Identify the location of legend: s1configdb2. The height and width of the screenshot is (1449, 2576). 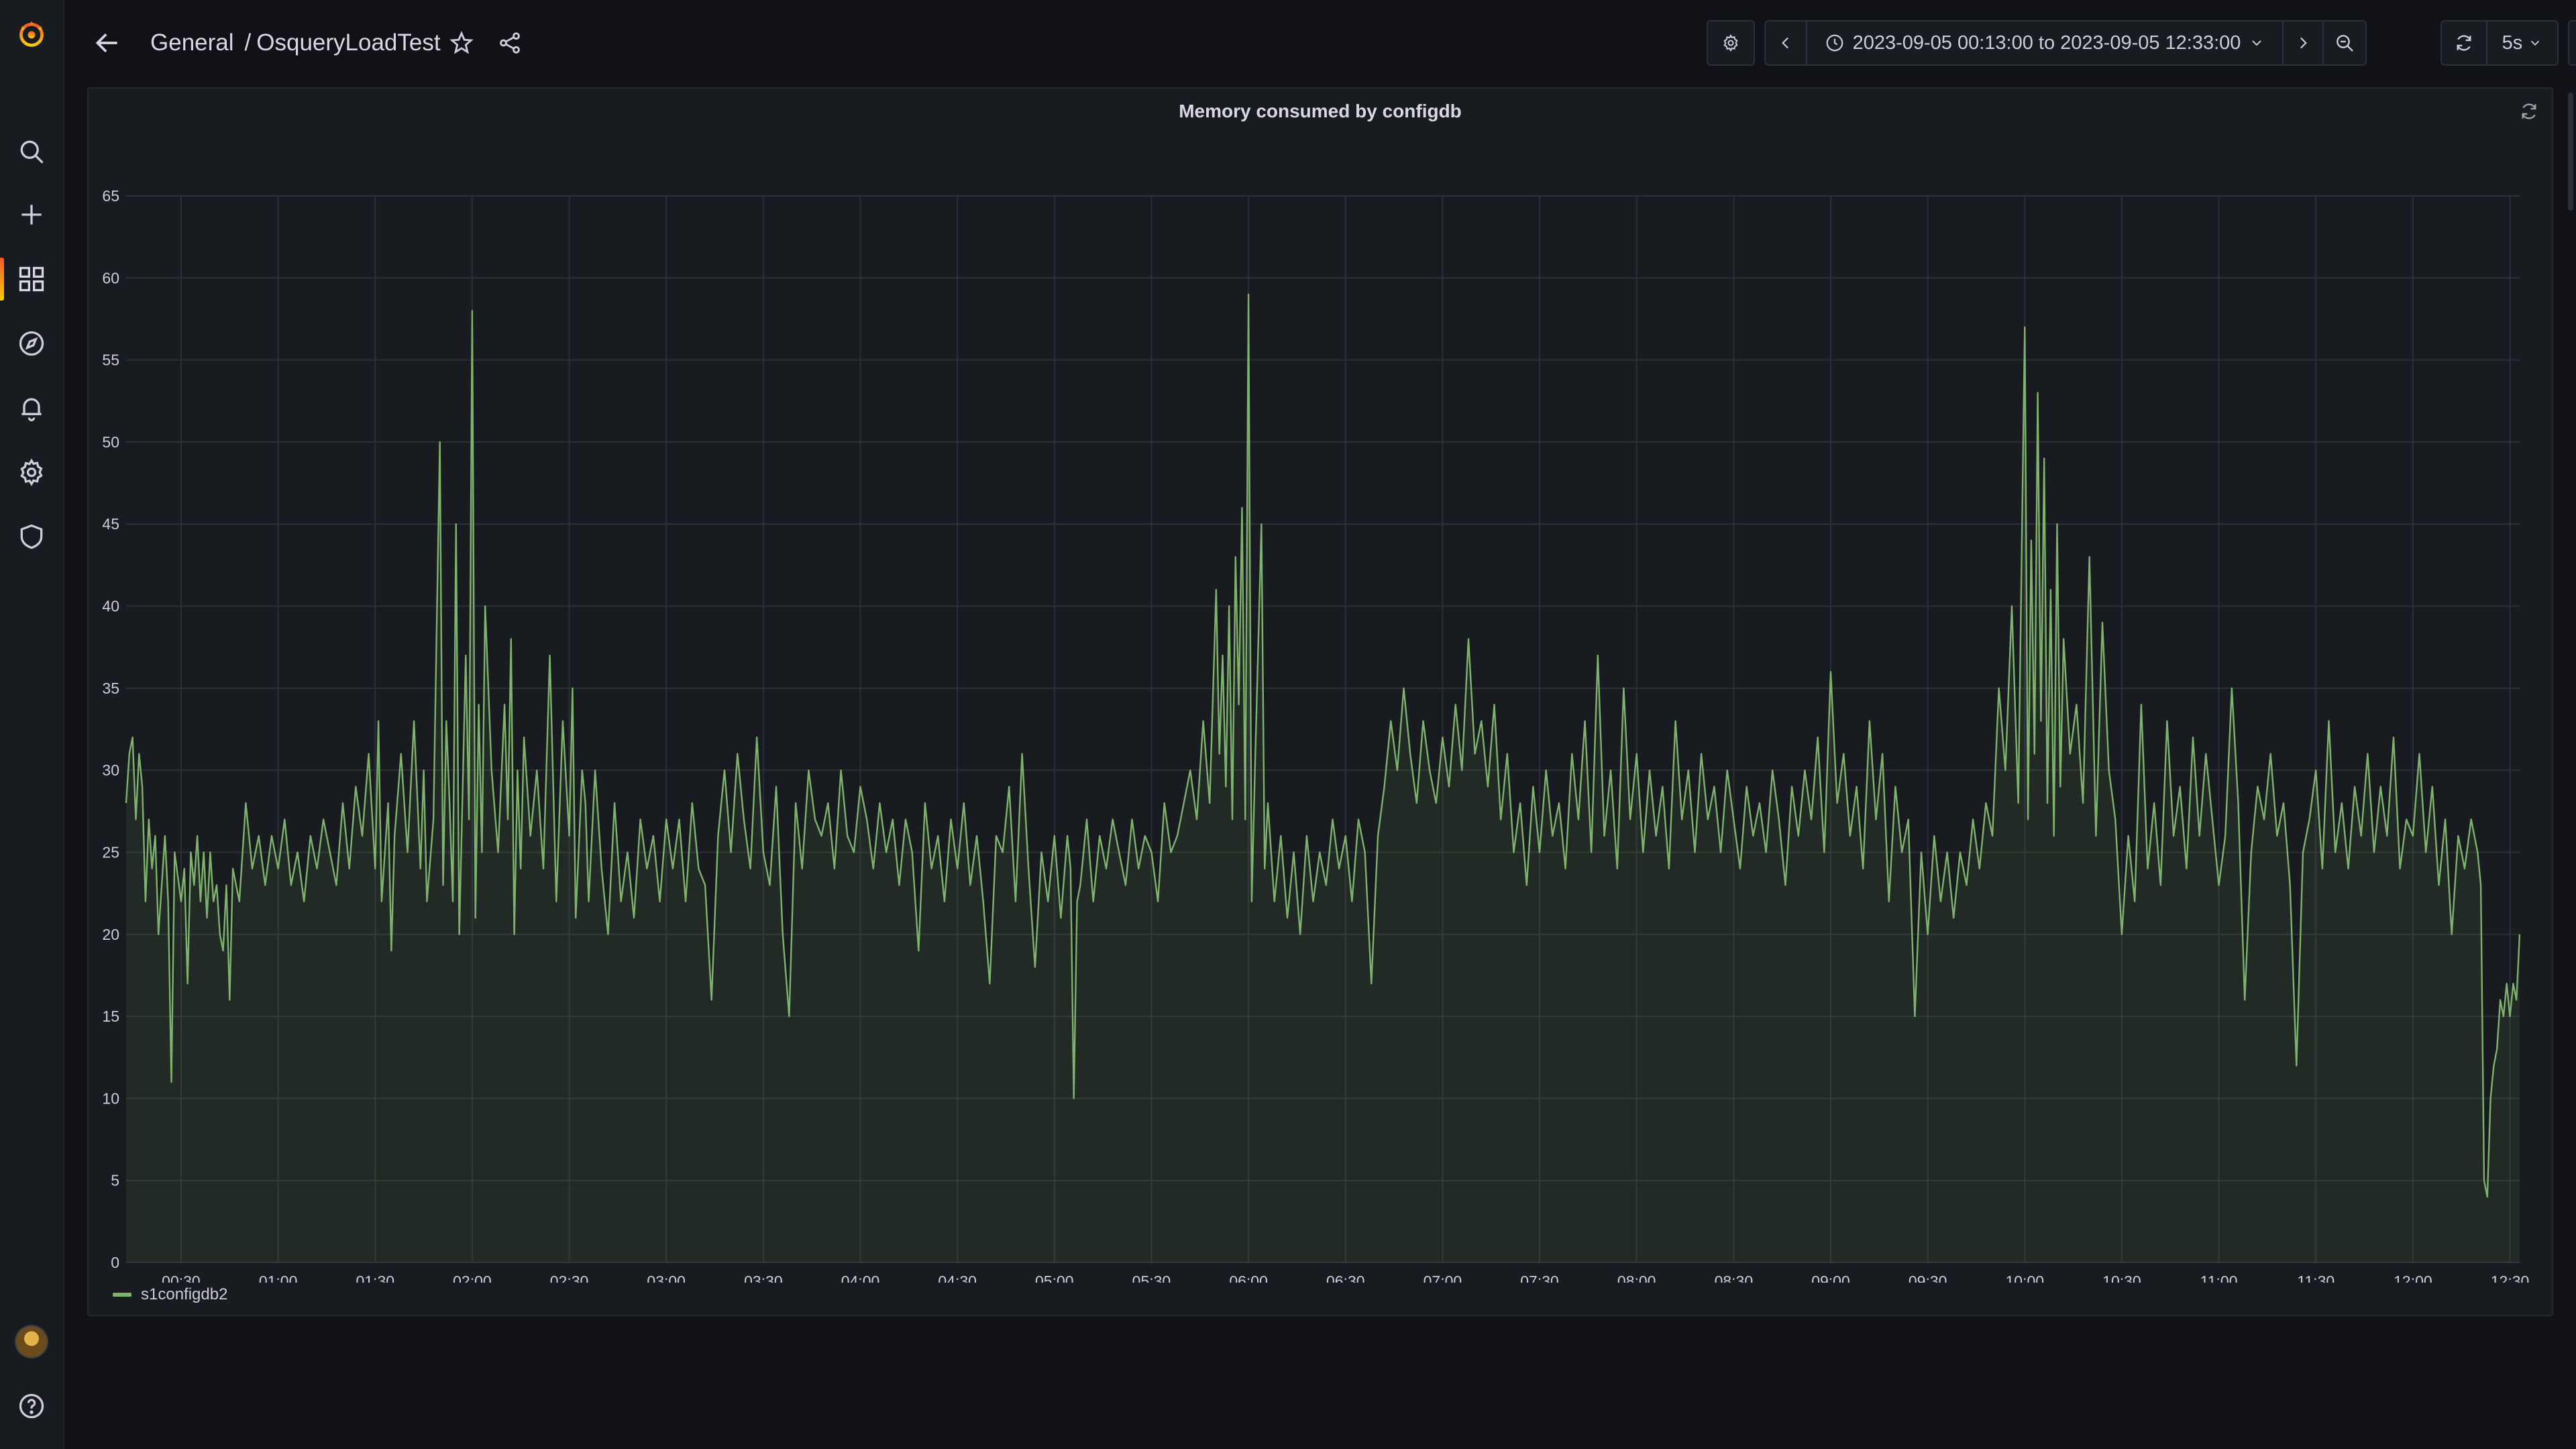
(170, 1295).